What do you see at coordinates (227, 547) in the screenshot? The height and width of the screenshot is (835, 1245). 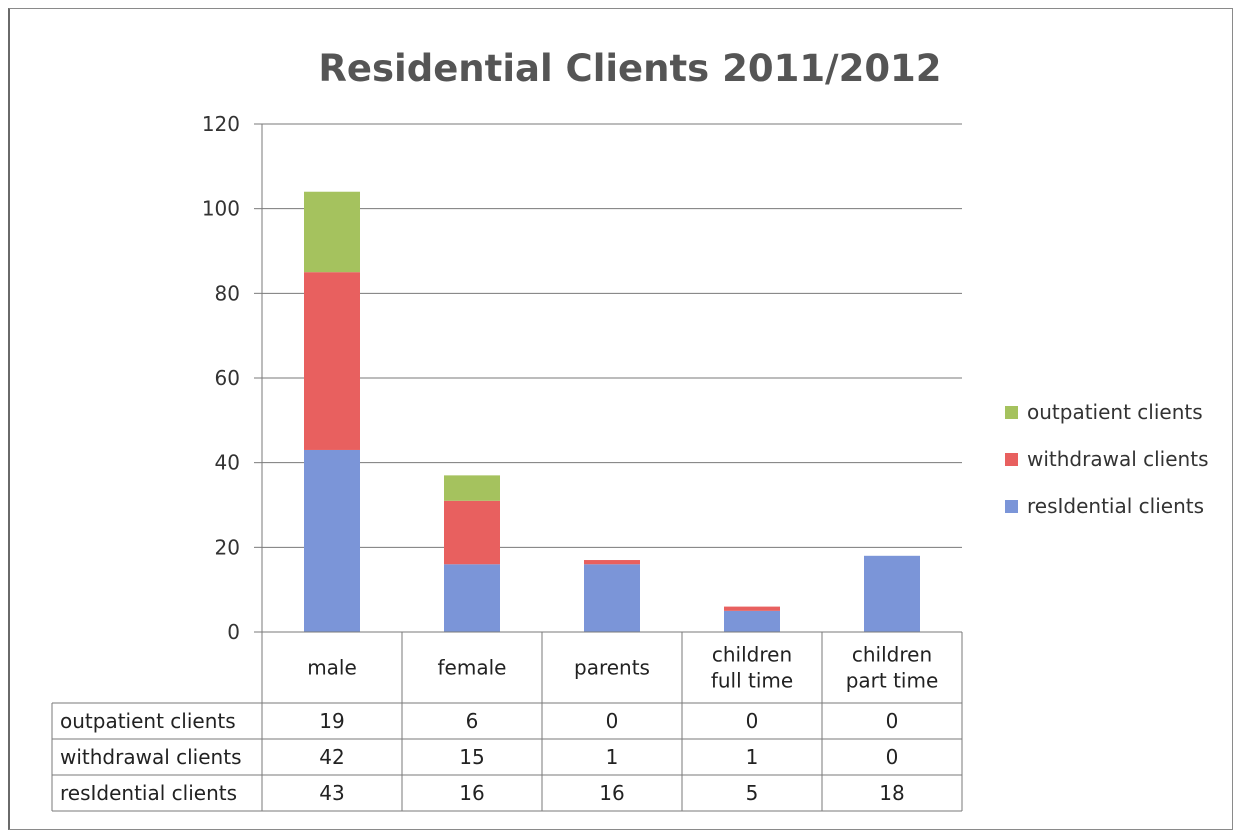 I see `y-tick-label: 20` at bounding box center [227, 547].